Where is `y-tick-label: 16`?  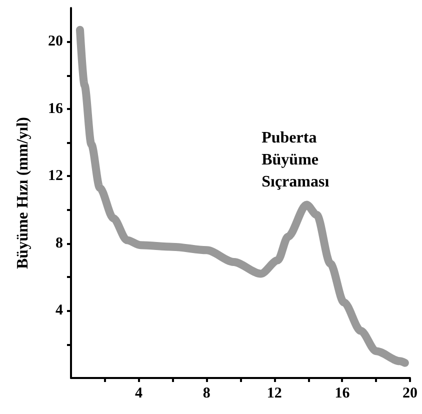
y-tick-label: 16 is located at coordinates (56, 108).